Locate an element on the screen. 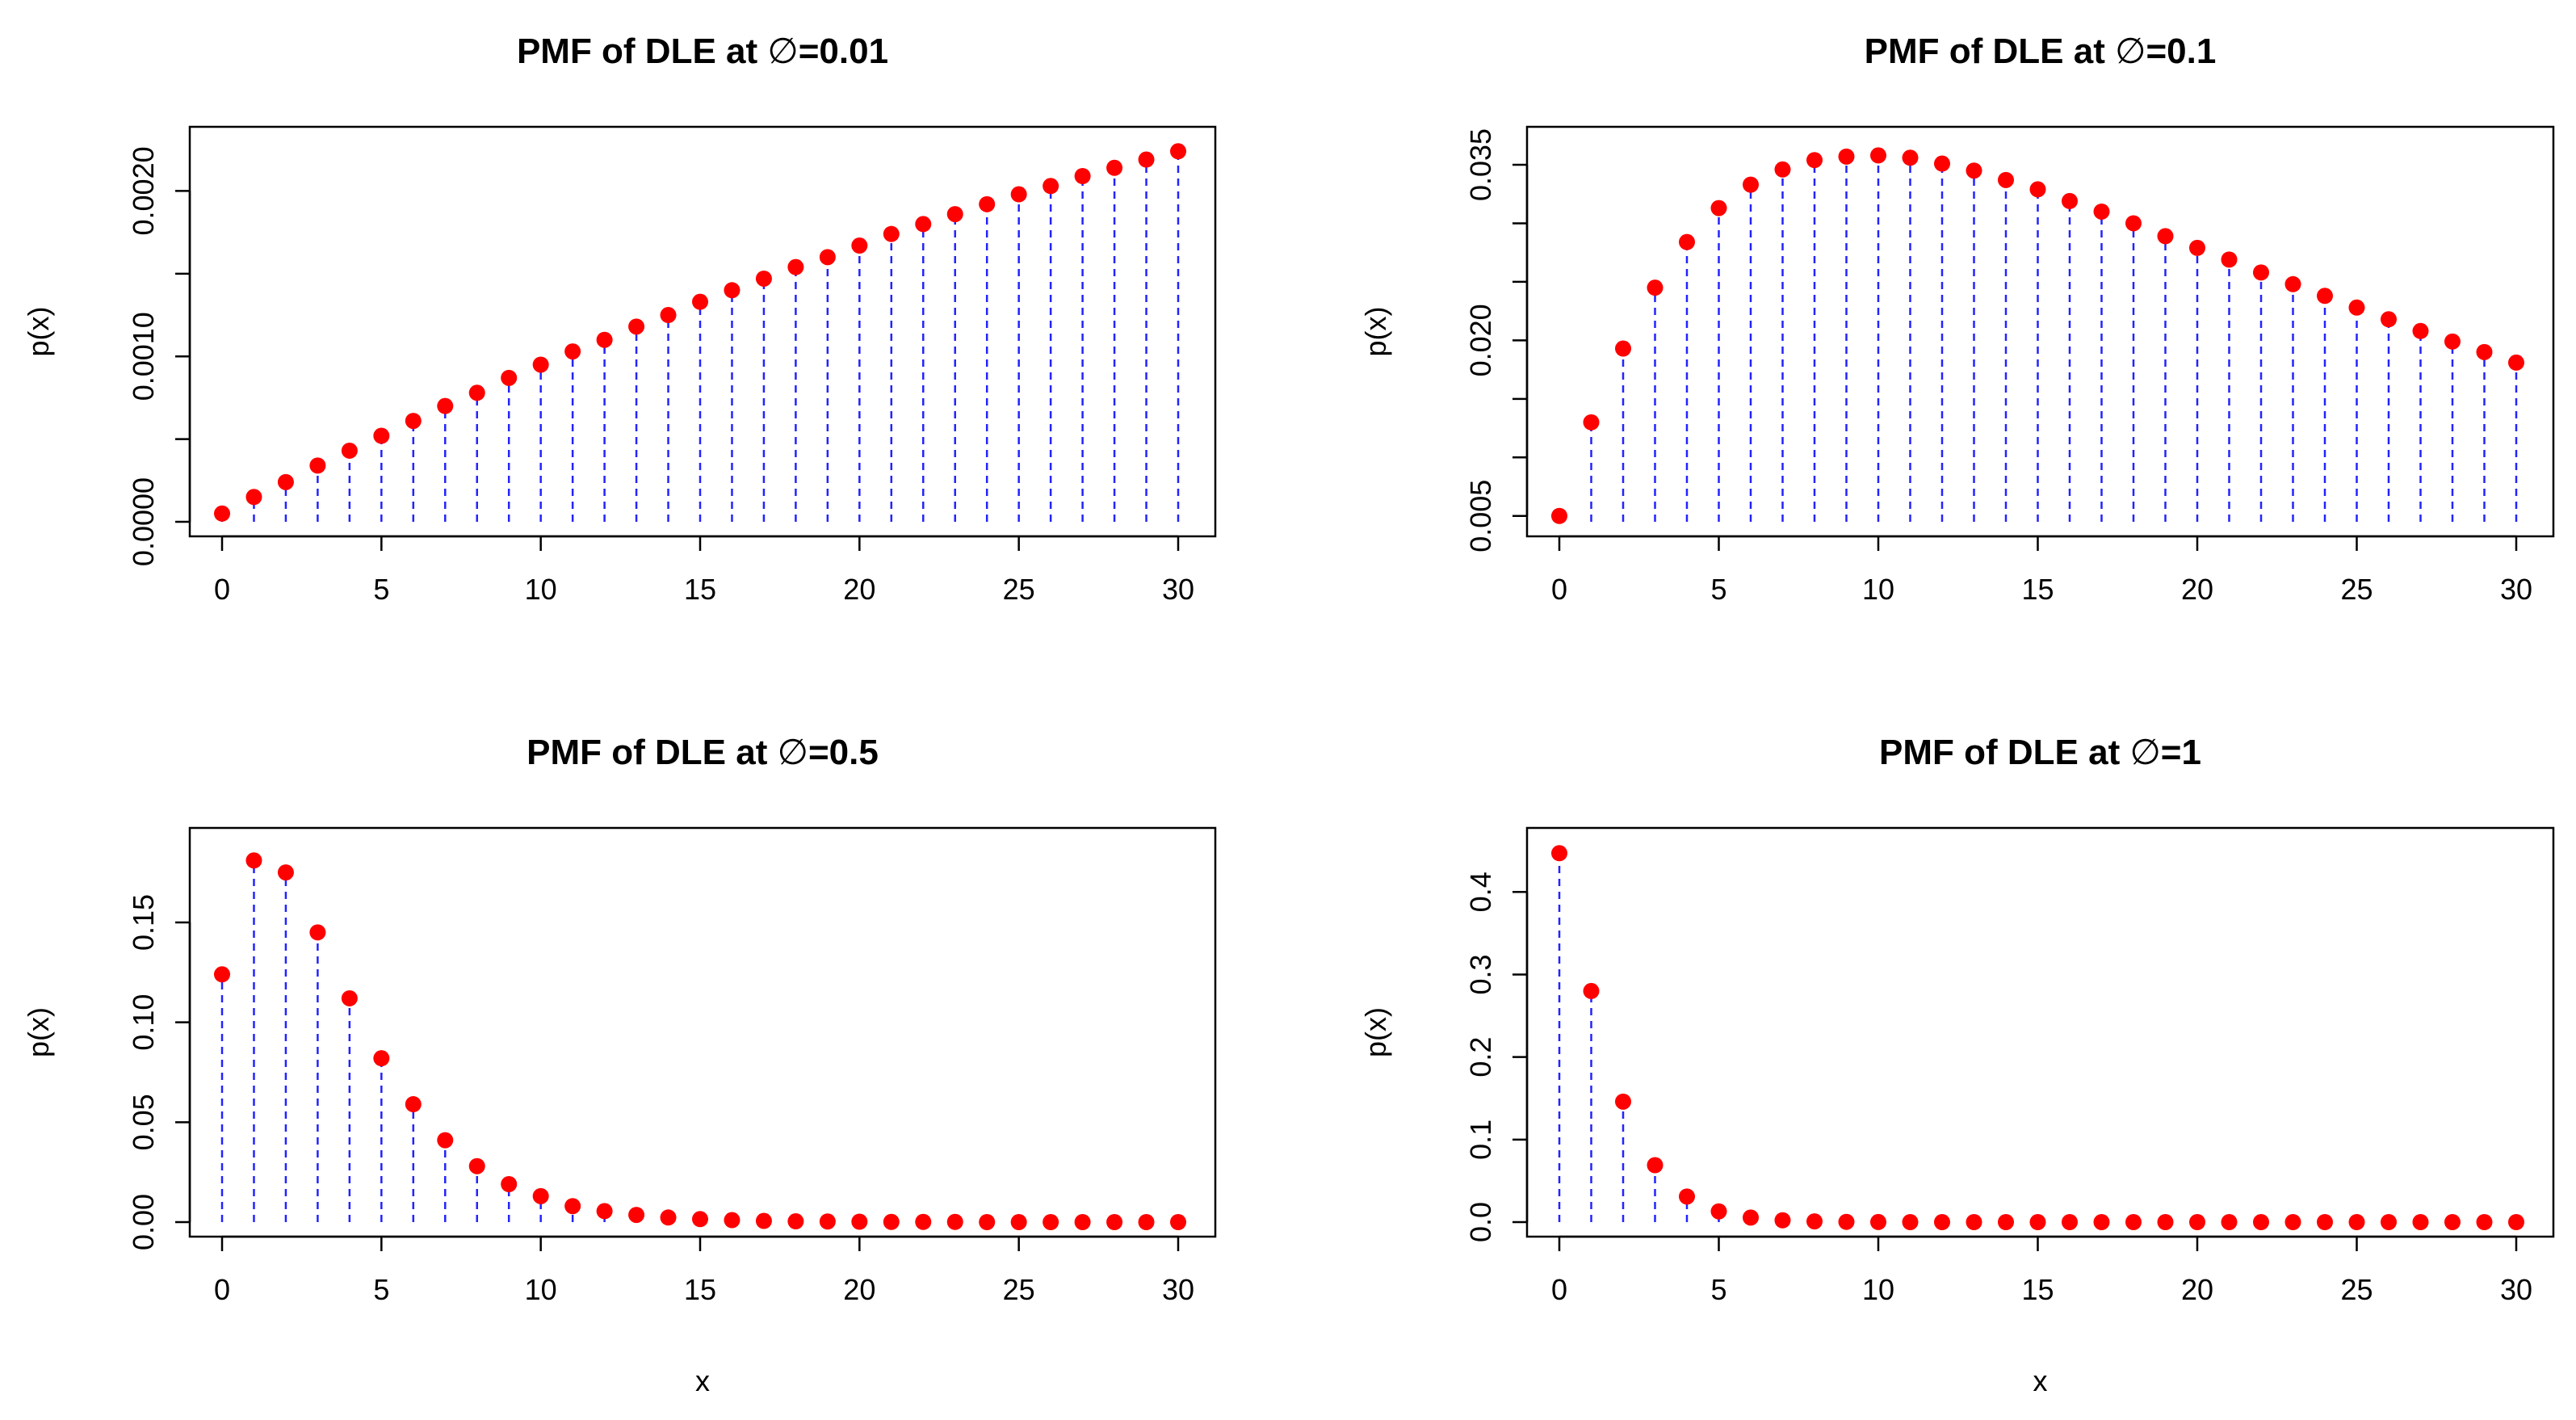 This screenshot has width=2576, height=1420. plot-frame is located at coordinates (702, 331).